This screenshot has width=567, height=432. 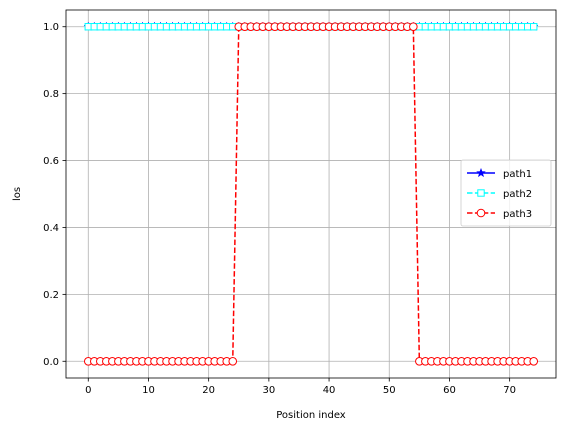 I want to click on y-tick-label: 0.6, so click(x=51, y=161).